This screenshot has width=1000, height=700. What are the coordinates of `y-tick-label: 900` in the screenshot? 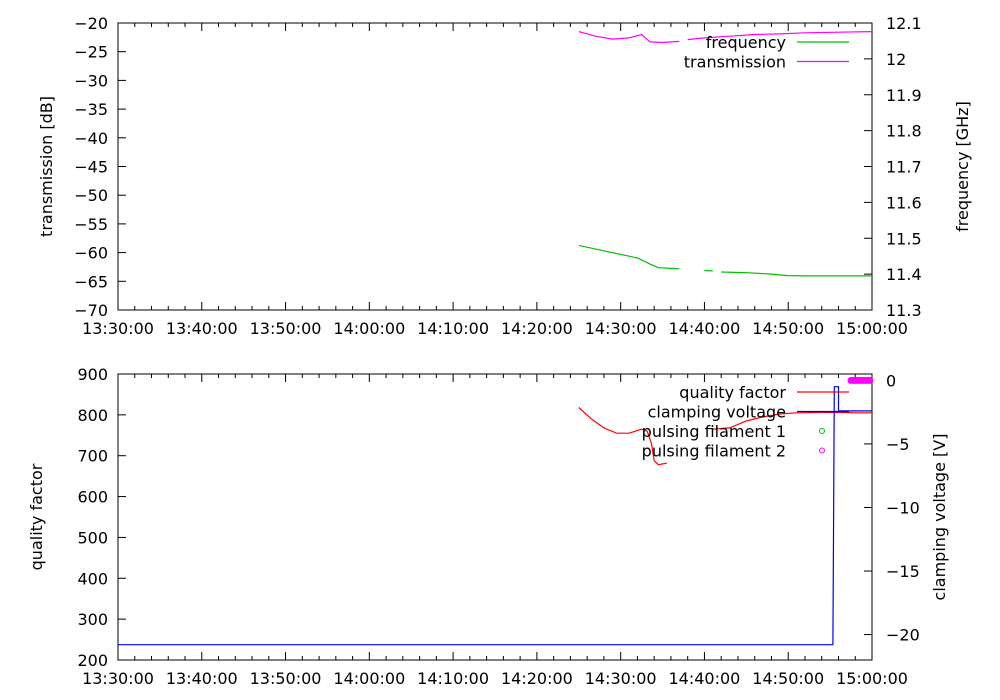 It's located at (92, 374).